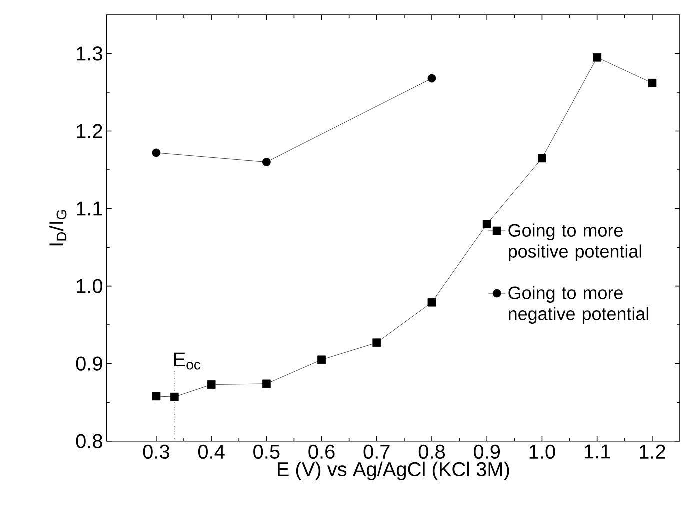  I want to click on y-tick-label: 1.0, so click(90, 286).